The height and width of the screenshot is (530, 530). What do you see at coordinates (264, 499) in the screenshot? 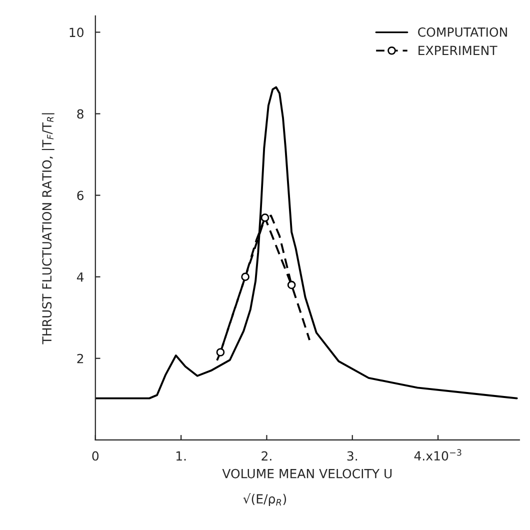
I see `text: √(E/ρ$_{R}$)` at bounding box center [264, 499].